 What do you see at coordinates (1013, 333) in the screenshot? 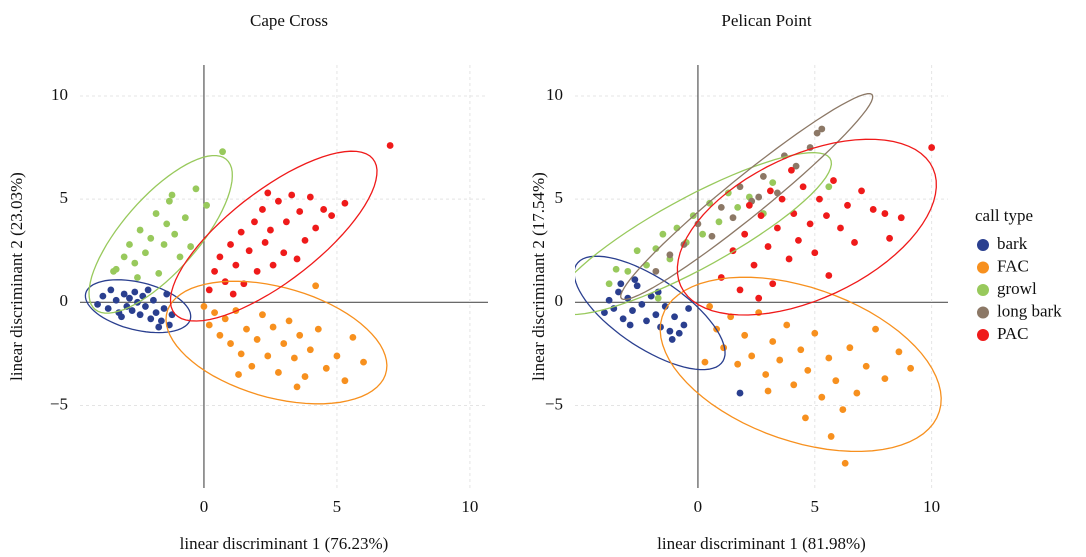
I see `legend-label: PAC` at bounding box center [1013, 333].